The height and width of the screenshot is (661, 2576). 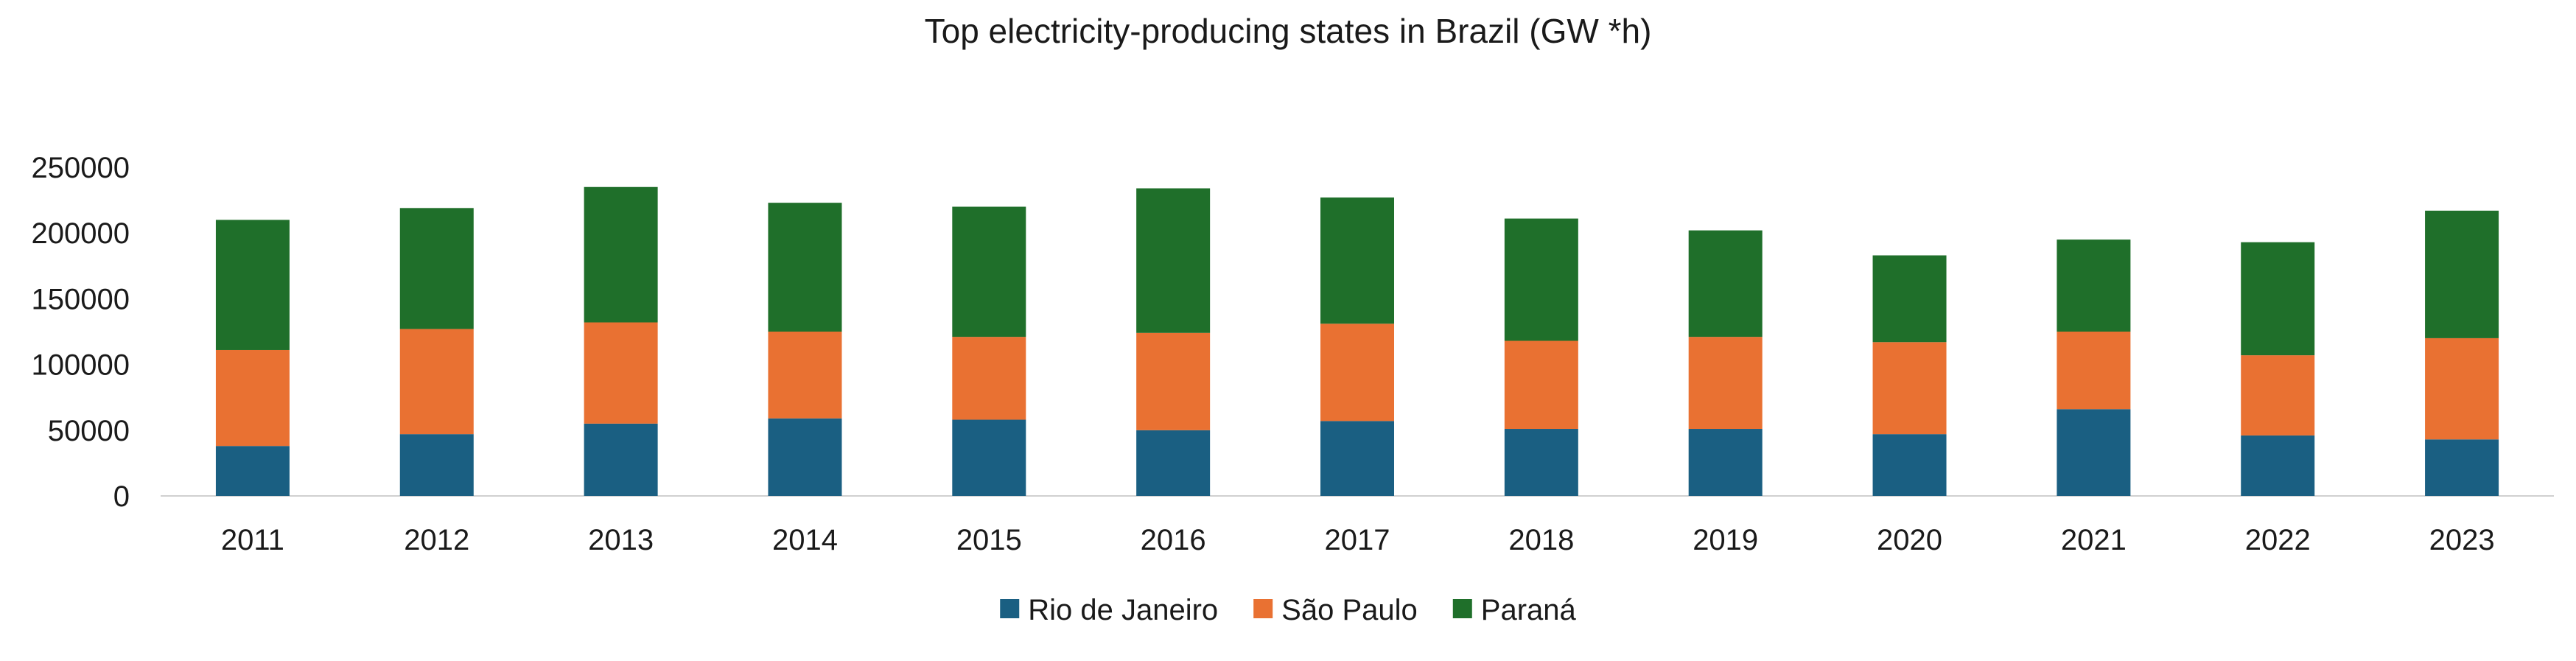 What do you see at coordinates (2278, 540) in the screenshot?
I see `x-tick-label: 2022` at bounding box center [2278, 540].